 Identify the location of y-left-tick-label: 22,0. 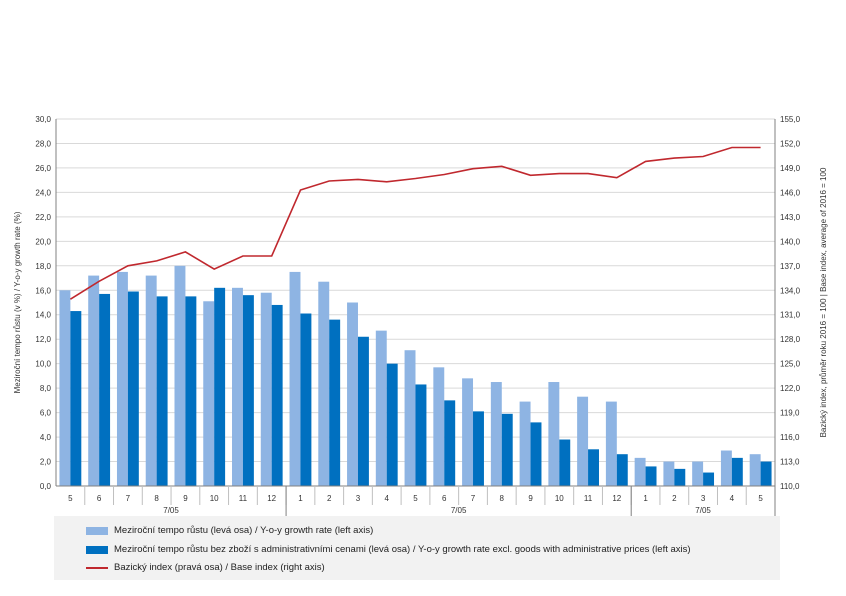
(43, 217).